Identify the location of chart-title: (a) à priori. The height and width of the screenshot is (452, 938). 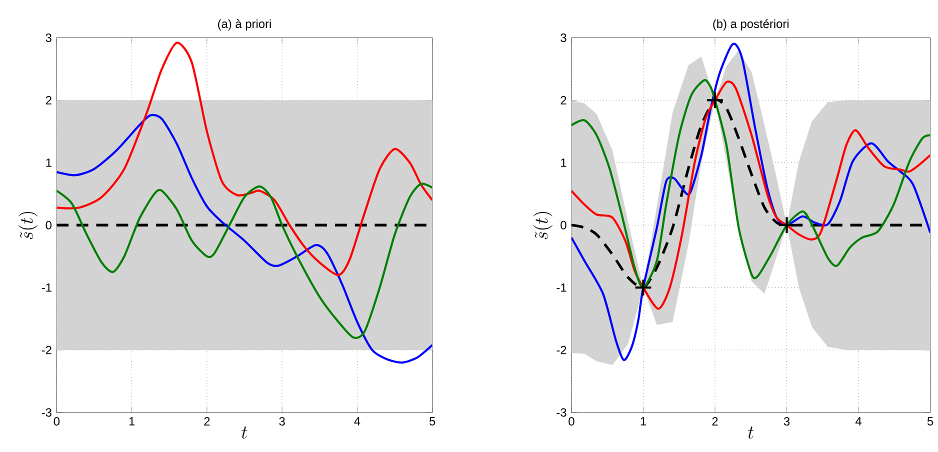
(244, 24).